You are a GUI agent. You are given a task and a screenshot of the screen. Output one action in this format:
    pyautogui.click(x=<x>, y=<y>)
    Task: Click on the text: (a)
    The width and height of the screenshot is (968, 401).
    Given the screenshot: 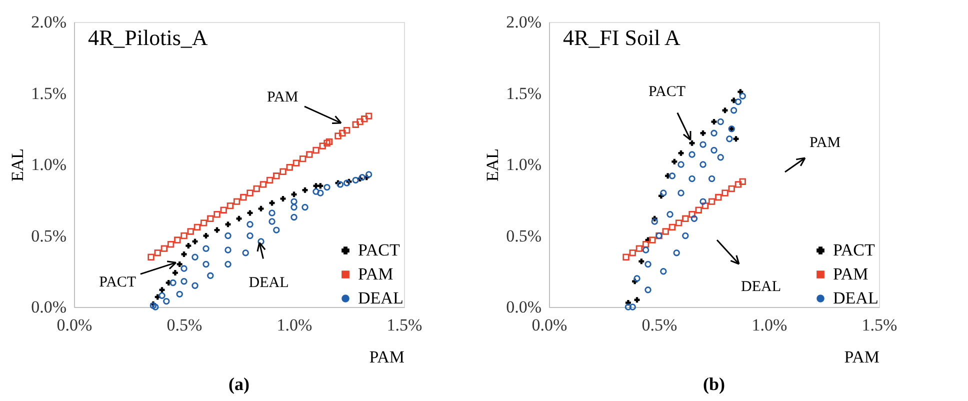 What is the action you would take?
    pyautogui.click(x=239, y=384)
    